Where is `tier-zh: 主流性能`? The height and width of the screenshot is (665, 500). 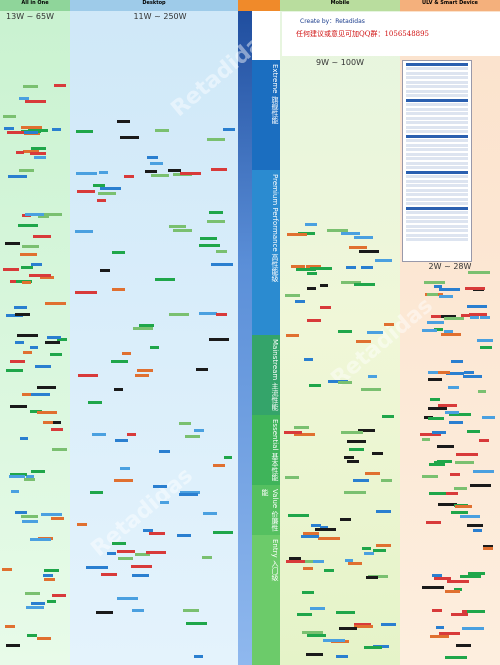 tier-zh: 主流性能 is located at coordinates (275, 396).